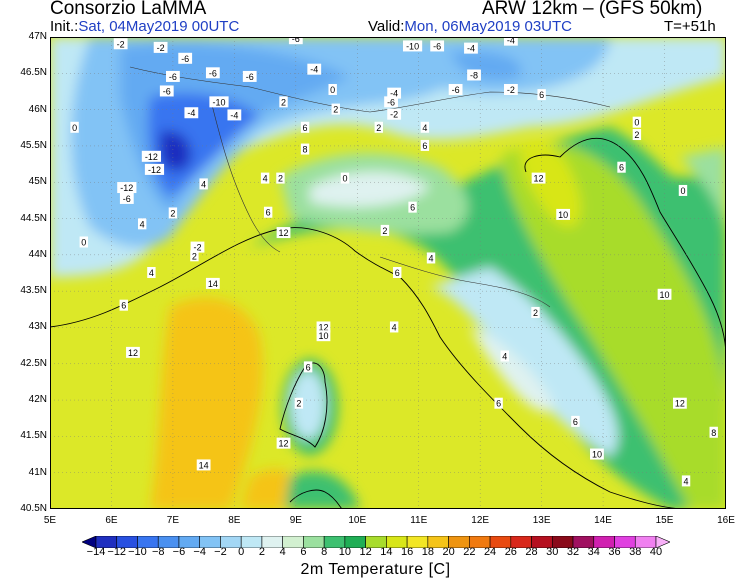 This screenshot has height=580, width=751. I want to click on colorbar, so click(376, 542).